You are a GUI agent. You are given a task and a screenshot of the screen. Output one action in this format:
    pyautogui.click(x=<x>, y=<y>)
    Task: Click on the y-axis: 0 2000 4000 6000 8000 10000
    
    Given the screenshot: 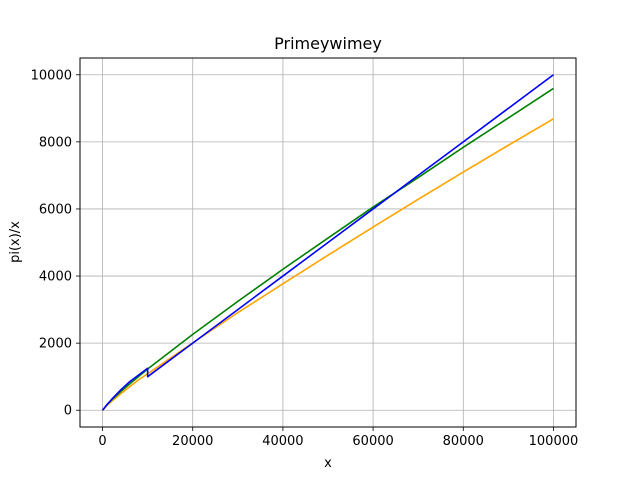 What is the action you would take?
    pyautogui.click(x=55, y=243)
    